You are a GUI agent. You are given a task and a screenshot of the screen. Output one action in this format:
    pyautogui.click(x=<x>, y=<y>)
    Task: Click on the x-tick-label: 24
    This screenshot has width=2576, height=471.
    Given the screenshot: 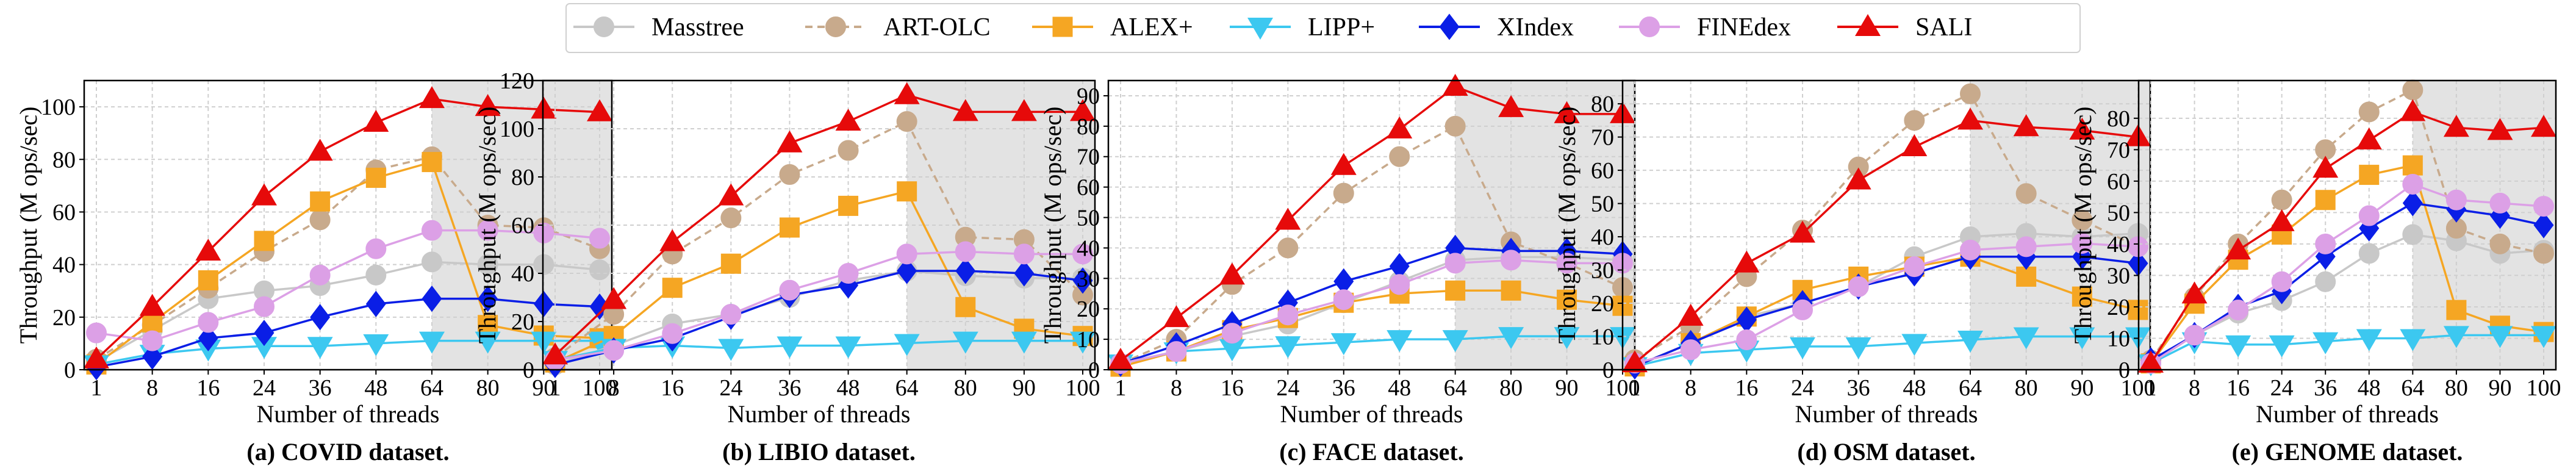 What is the action you would take?
    pyautogui.click(x=1803, y=388)
    